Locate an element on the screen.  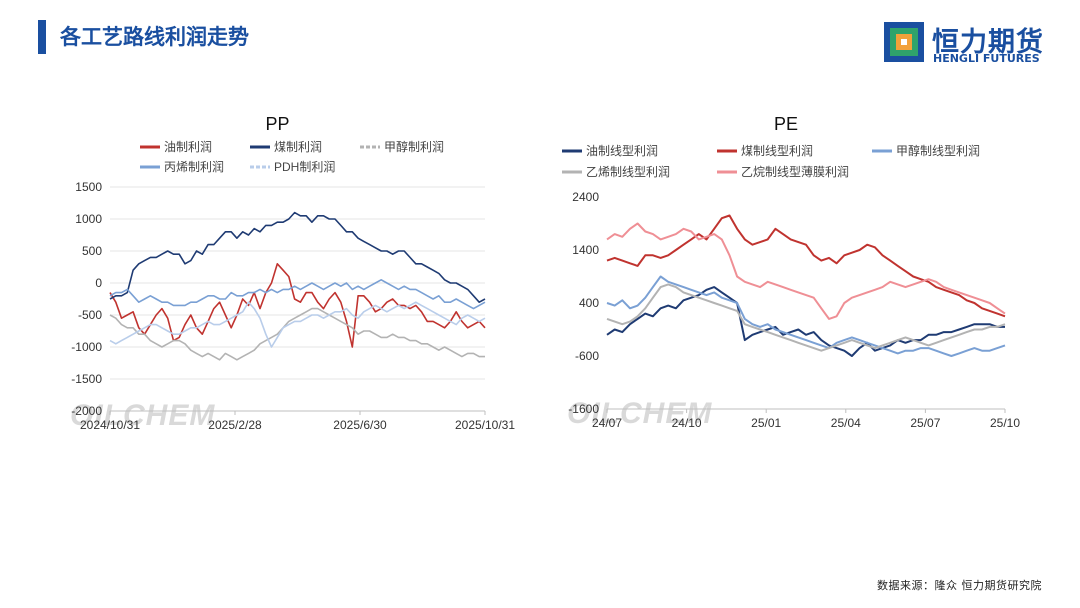
y-tick-label: 2400 is located at coordinates (585, 197).